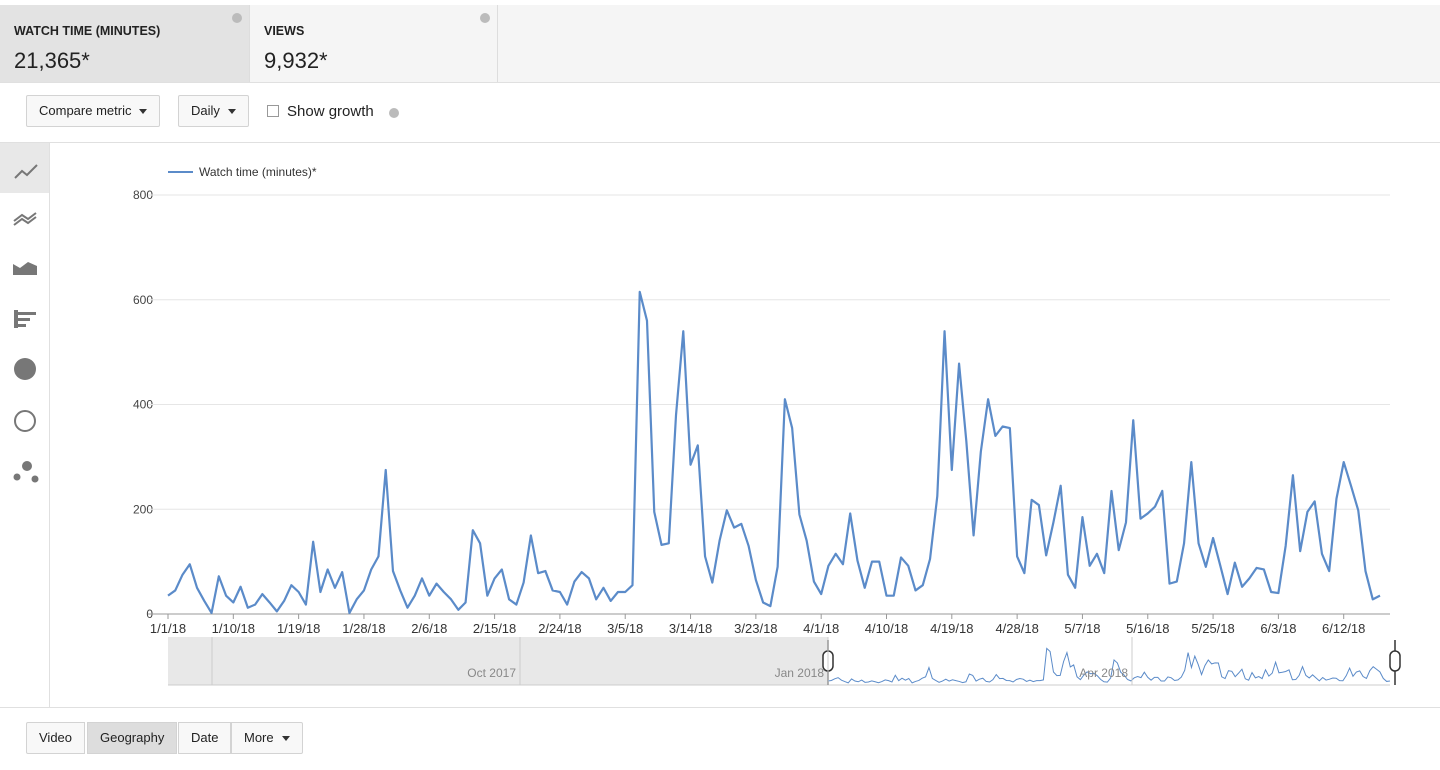  I want to click on area-icon, so click(25, 268).